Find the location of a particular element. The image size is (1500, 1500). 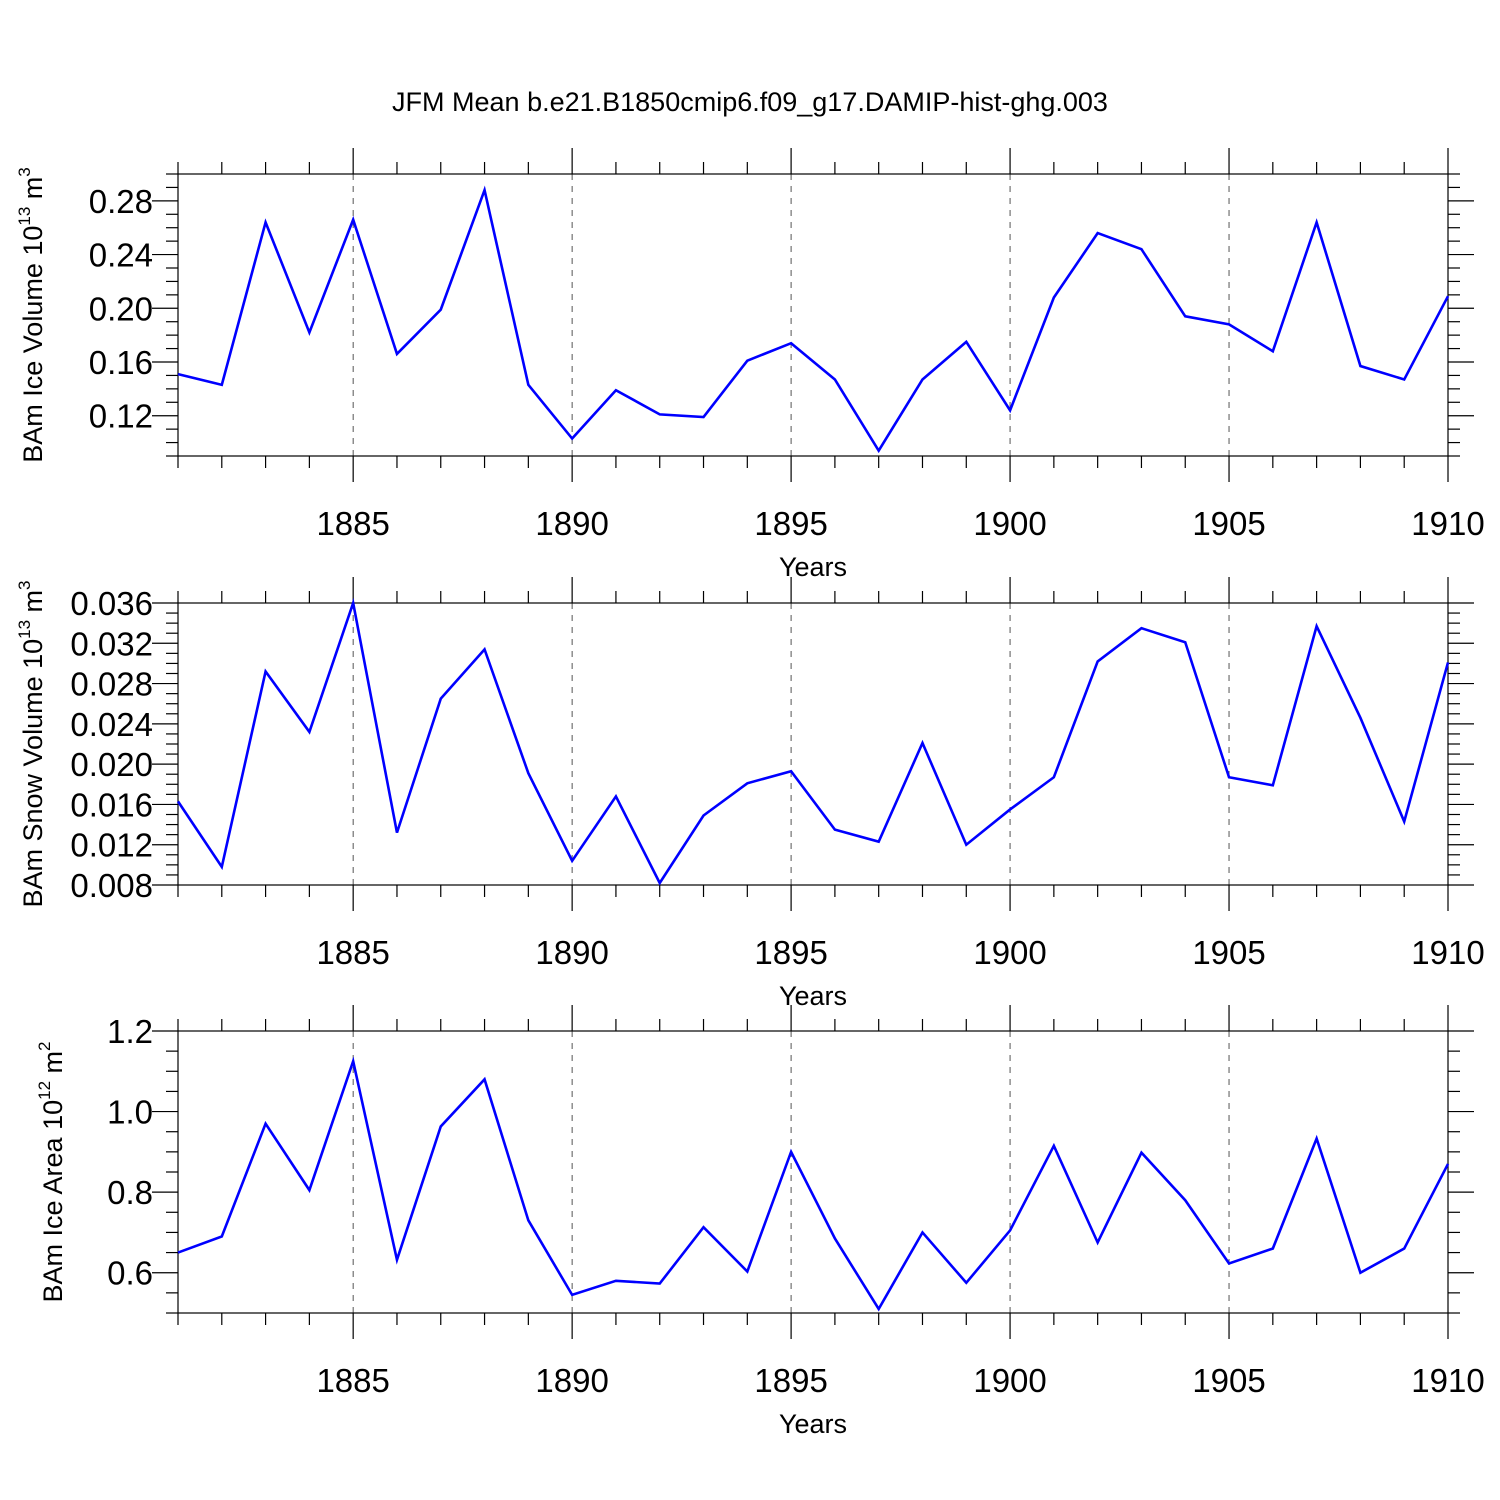

y-tick-label: 0.28 is located at coordinates (121, 201).